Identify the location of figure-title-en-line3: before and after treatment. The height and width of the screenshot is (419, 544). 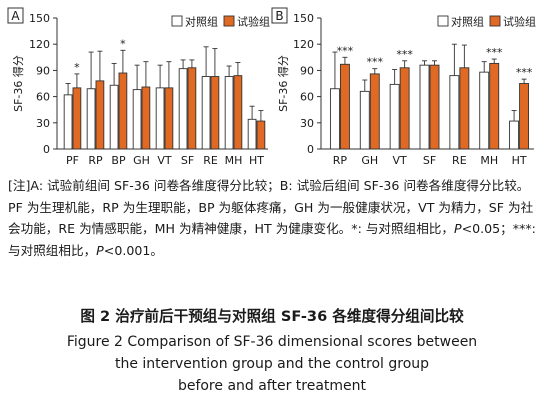
(272, 386).